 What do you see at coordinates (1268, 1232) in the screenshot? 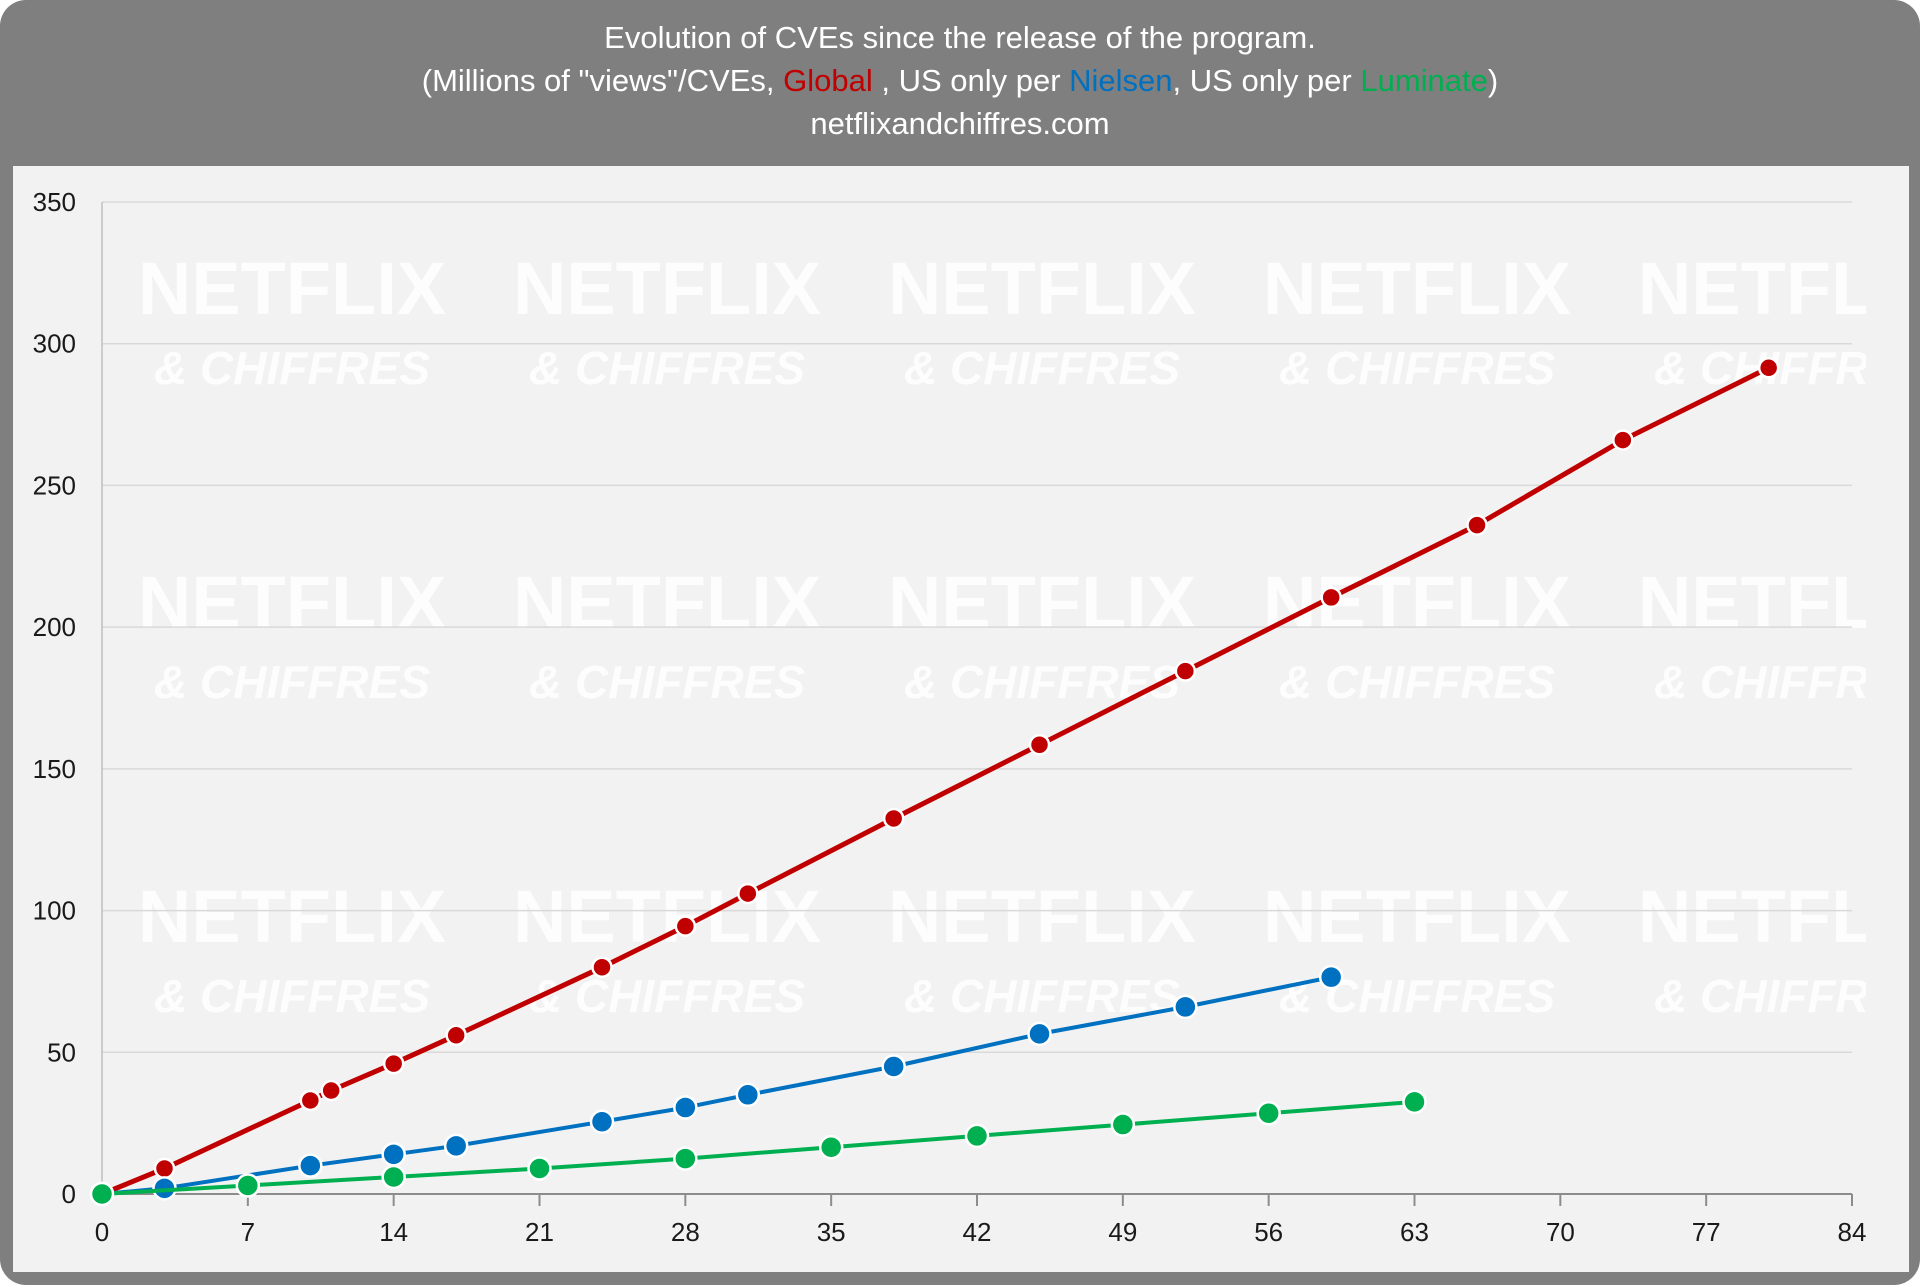
I see `x-tick-label-56: 56` at bounding box center [1268, 1232].